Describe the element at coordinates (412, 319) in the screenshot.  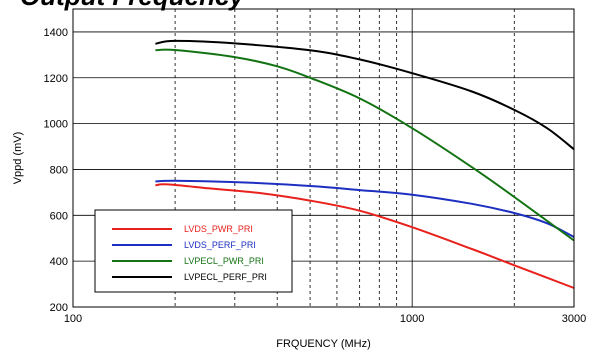
I see `x-tick-label: 1000` at that location.